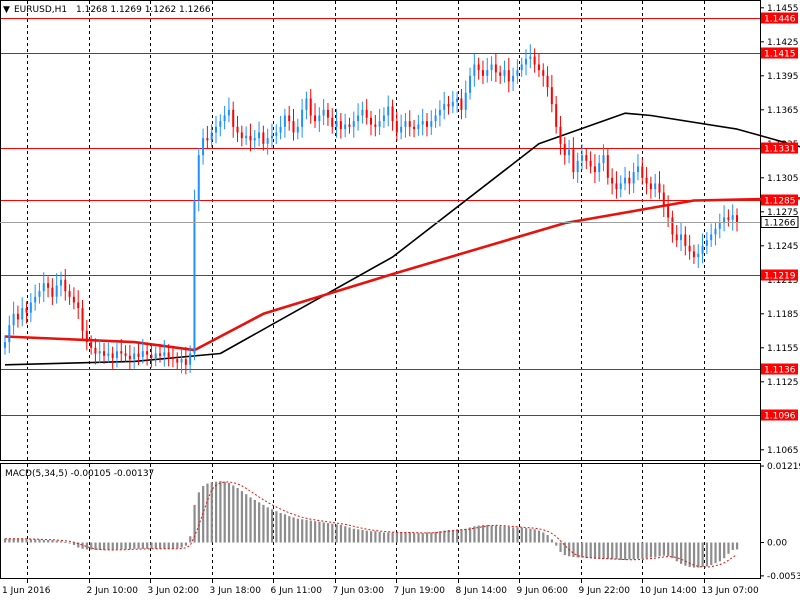 The image size is (800, 604). I want to click on price-tick-label: 1.1065, so click(783, 451).